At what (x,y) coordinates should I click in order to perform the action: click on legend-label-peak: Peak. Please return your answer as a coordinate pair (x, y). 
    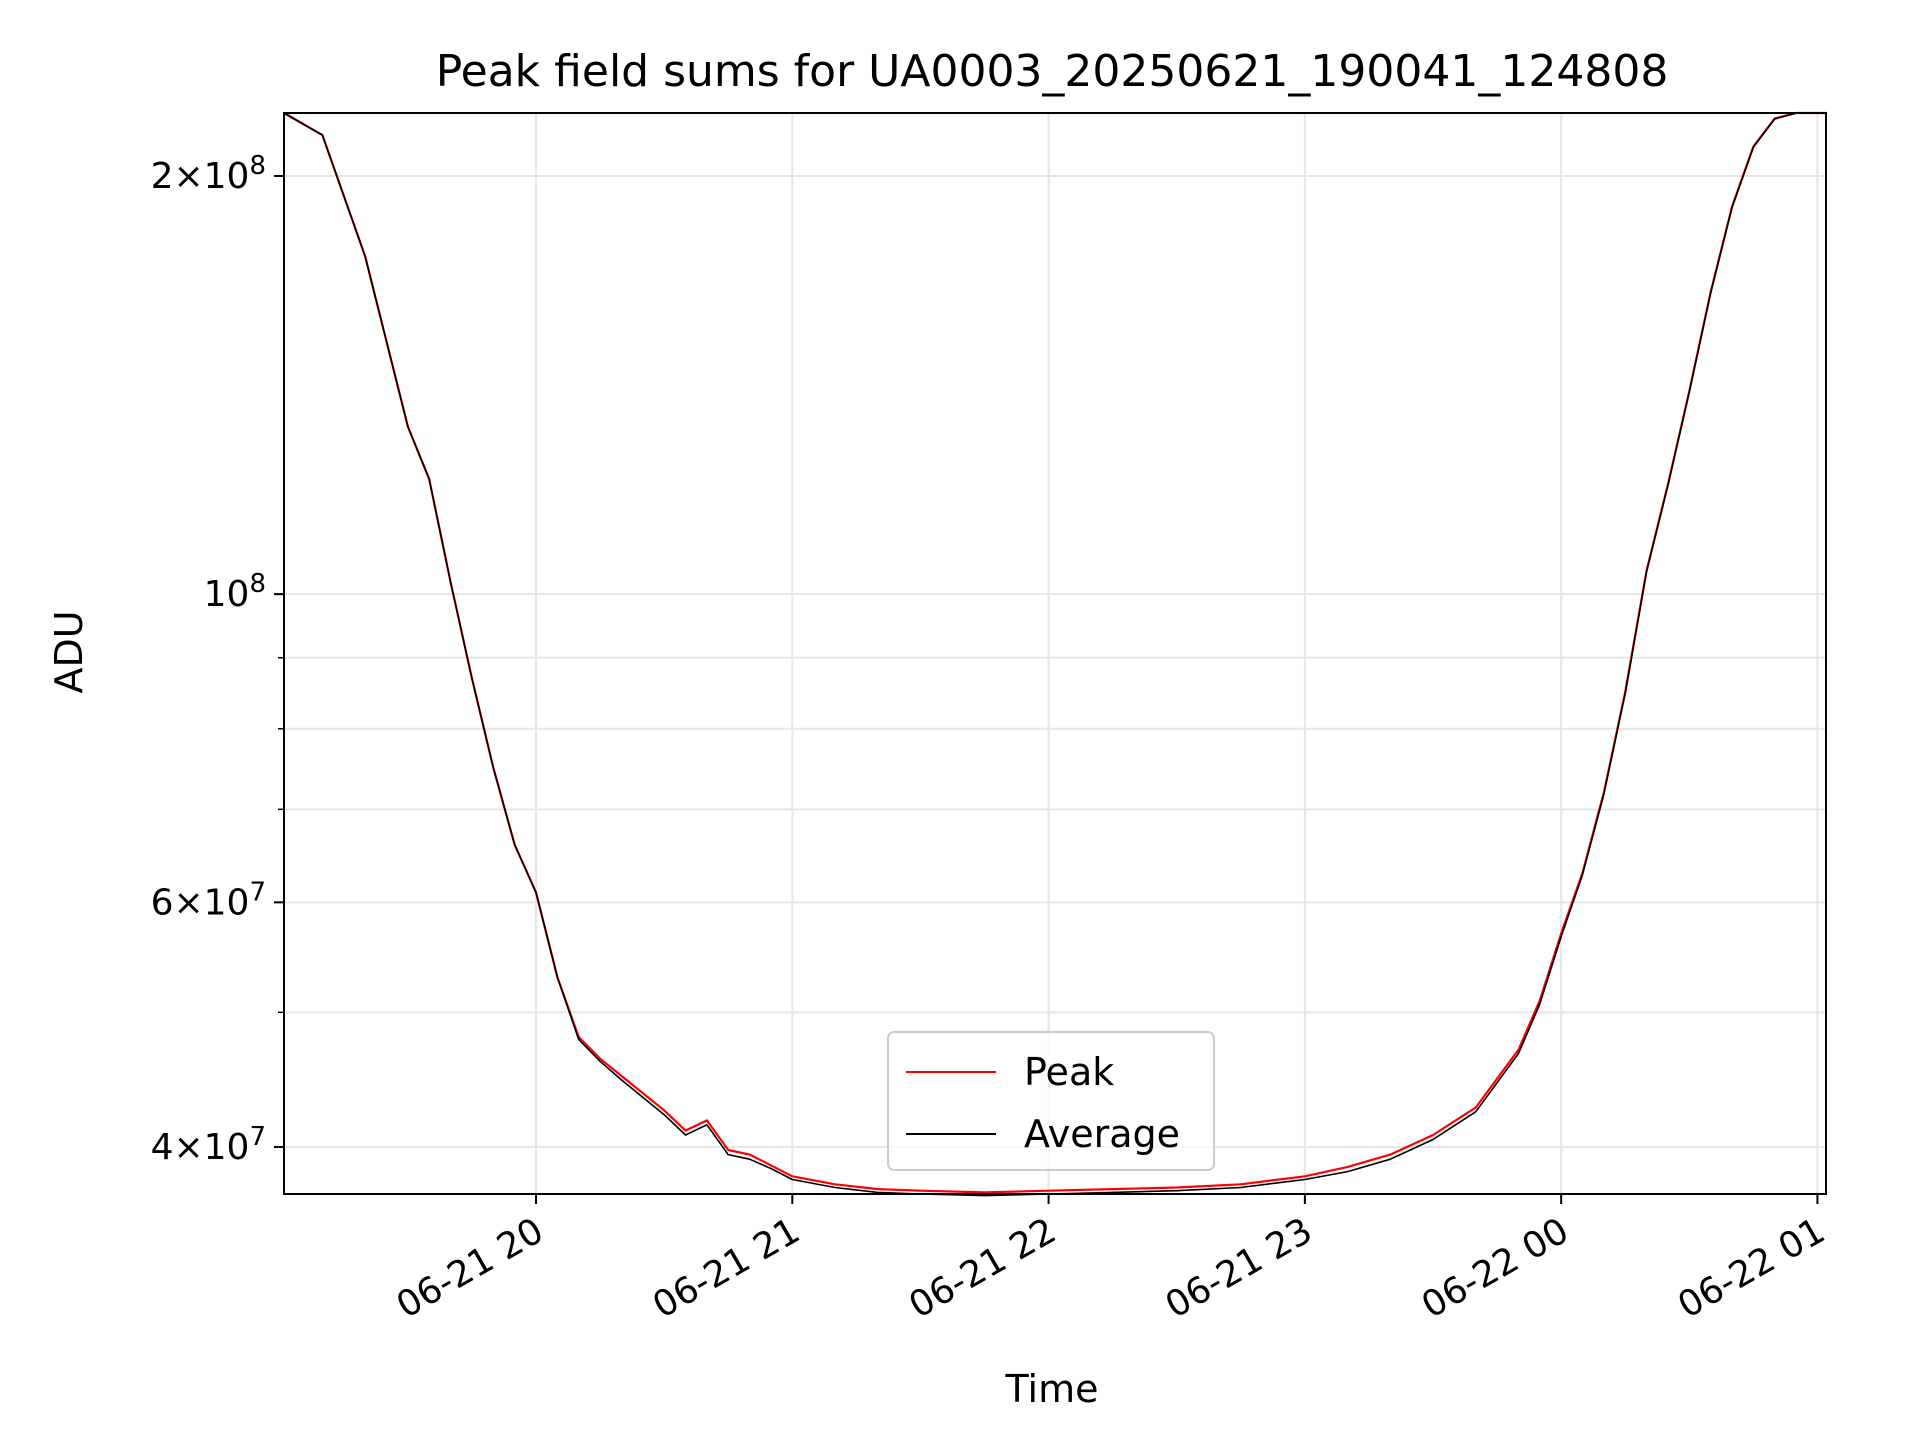
    Looking at the image, I should click on (1069, 1072).